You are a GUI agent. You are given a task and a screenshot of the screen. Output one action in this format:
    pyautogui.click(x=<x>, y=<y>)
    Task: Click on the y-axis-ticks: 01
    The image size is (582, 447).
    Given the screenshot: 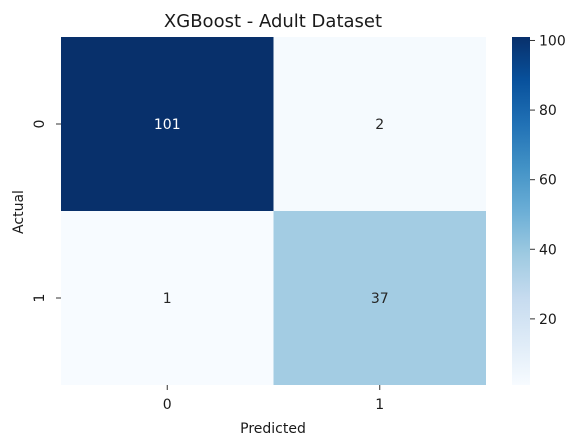 What is the action you would take?
    pyautogui.click(x=46, y=211)
    